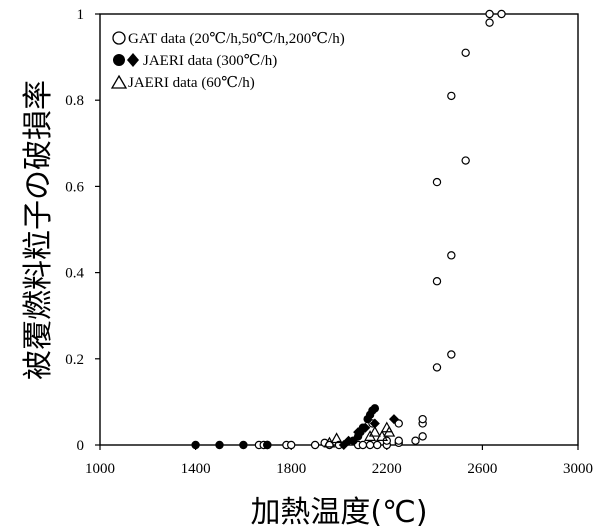 Image resolution: width=599 pixels, height=532 pixels. I want to click on y-tick-label: 0.4, so click(74, 274).